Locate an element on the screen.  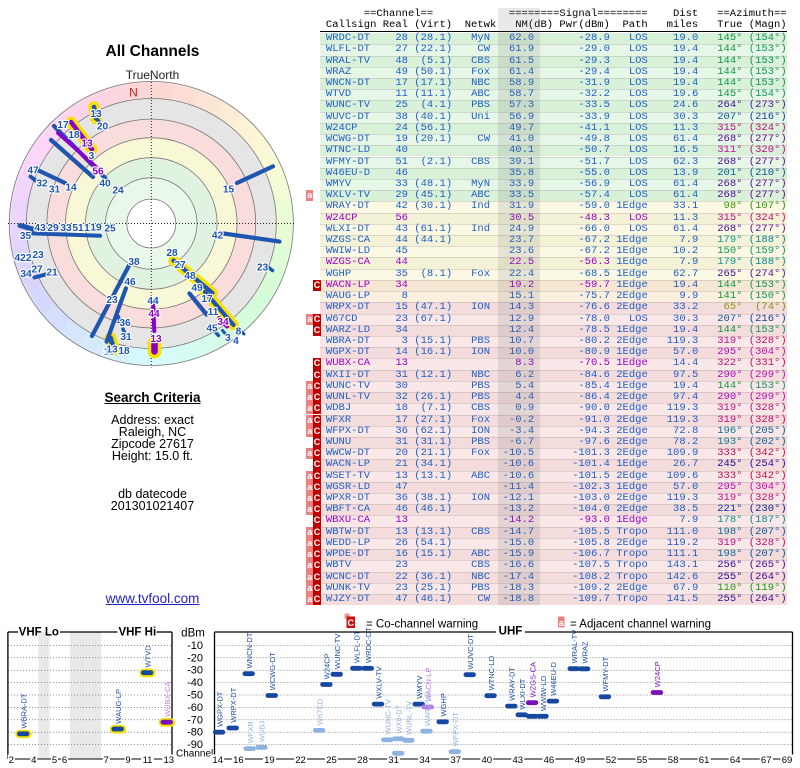
svg-text: WAUG-LP is located at coordinates (118, 706).